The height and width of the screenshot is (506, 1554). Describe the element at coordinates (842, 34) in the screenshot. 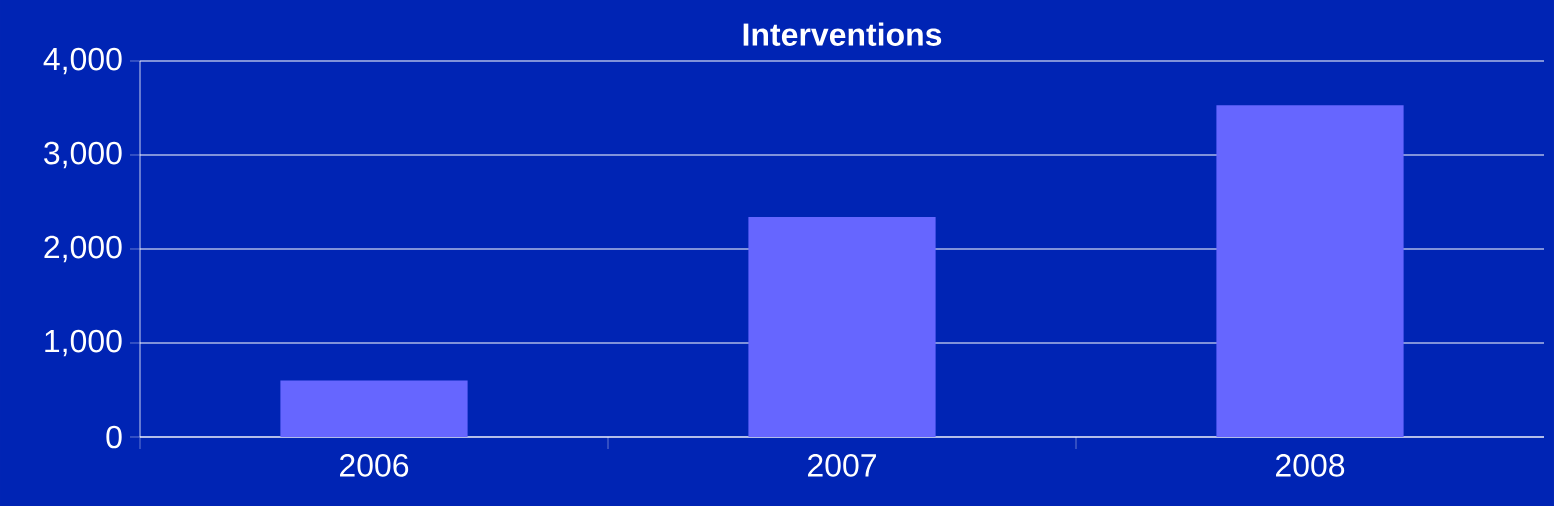

I see `chart-title: Interventions` at that location.